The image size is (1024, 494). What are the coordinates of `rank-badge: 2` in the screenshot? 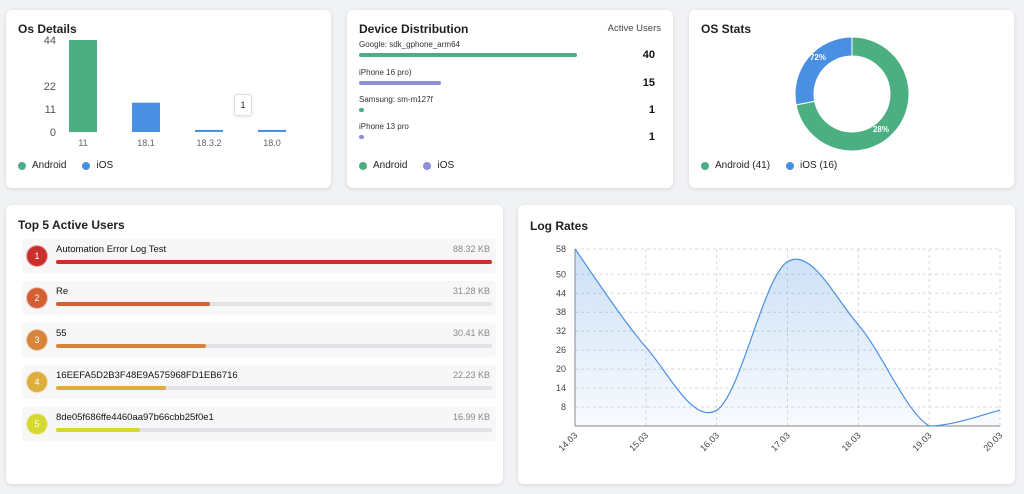 It's located at (37, 298).